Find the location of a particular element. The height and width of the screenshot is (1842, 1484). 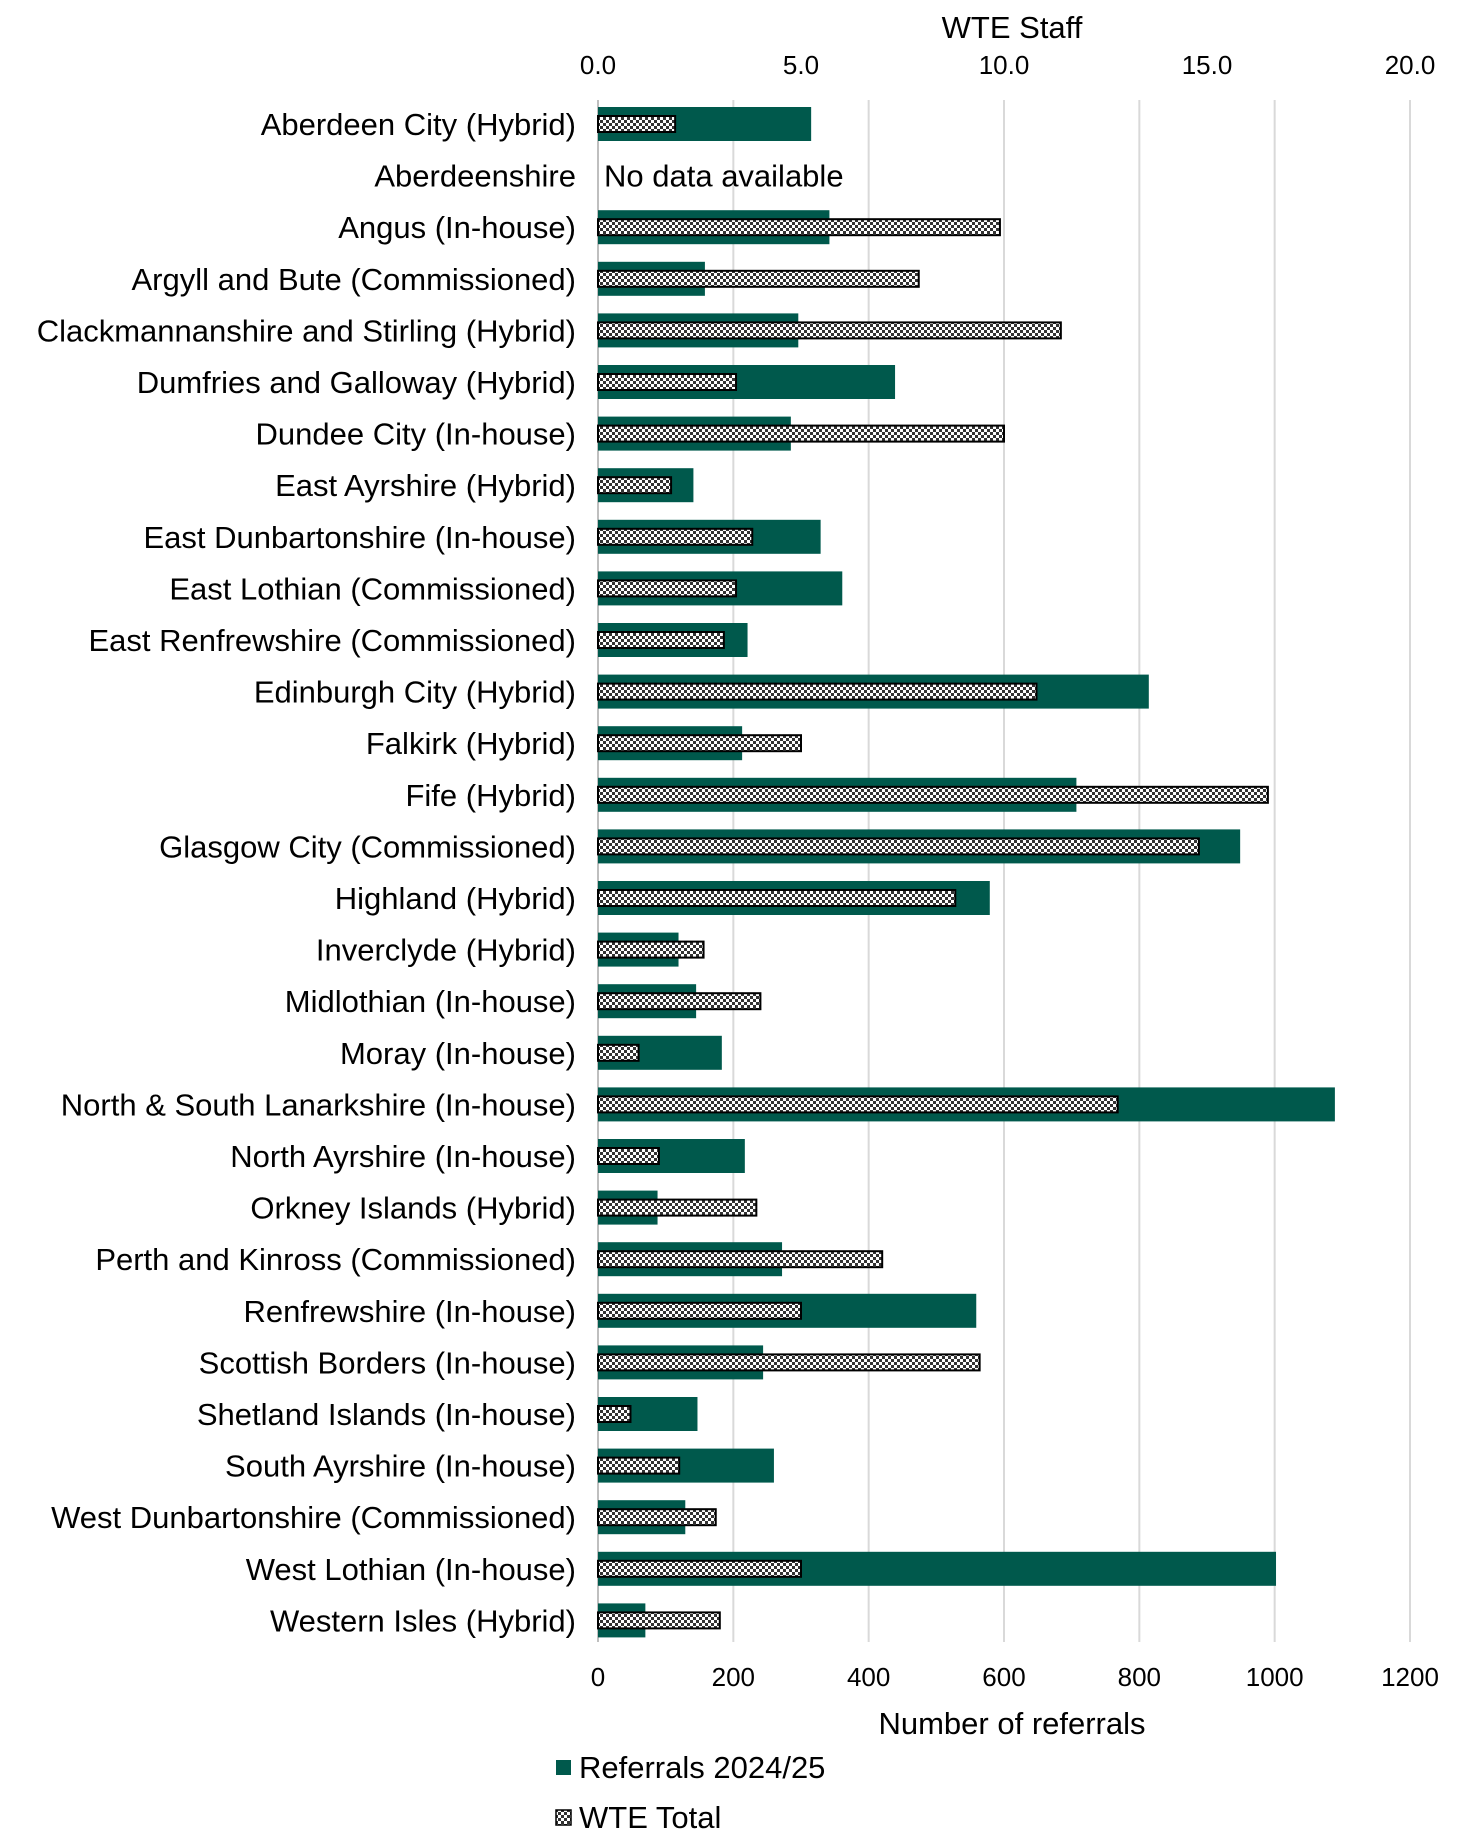

category-label: Renfrewshire (In-house) is located at coordinates (409, 1311).